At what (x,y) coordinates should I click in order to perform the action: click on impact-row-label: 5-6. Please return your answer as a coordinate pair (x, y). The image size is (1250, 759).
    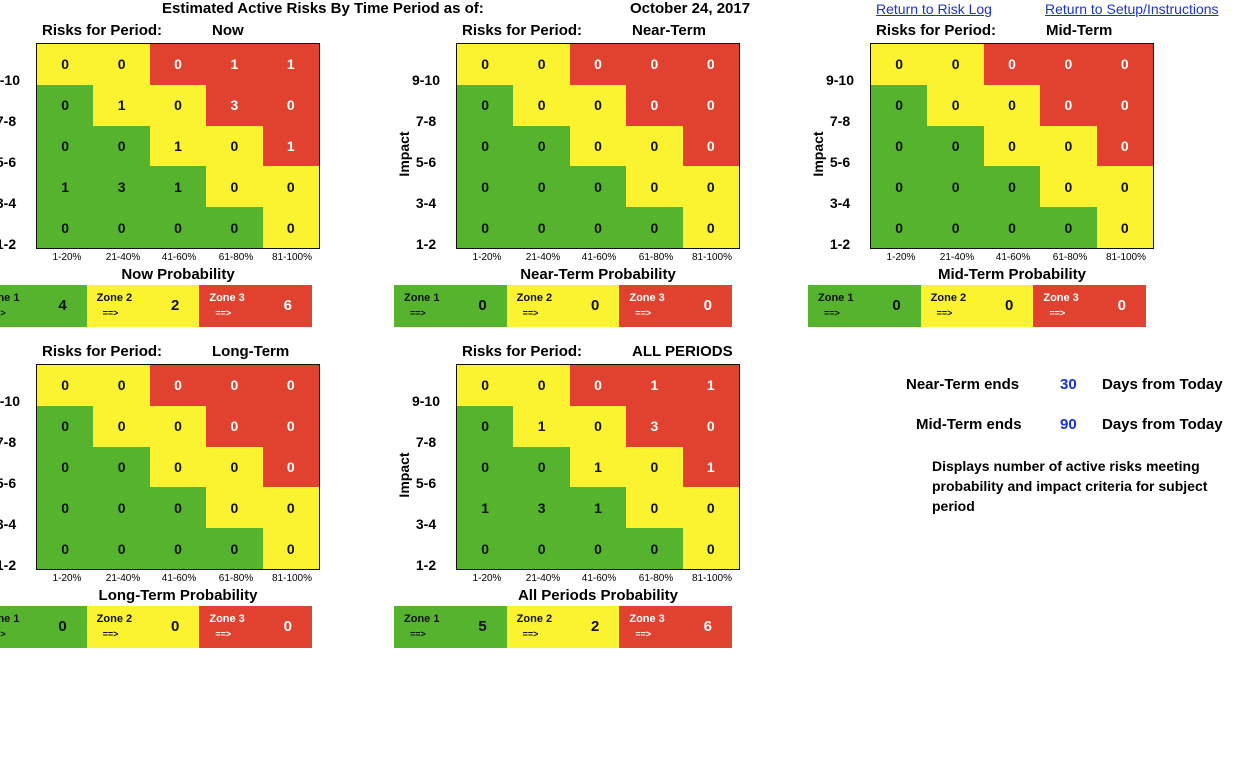
    Looking at the image, I should click on (8, 162).